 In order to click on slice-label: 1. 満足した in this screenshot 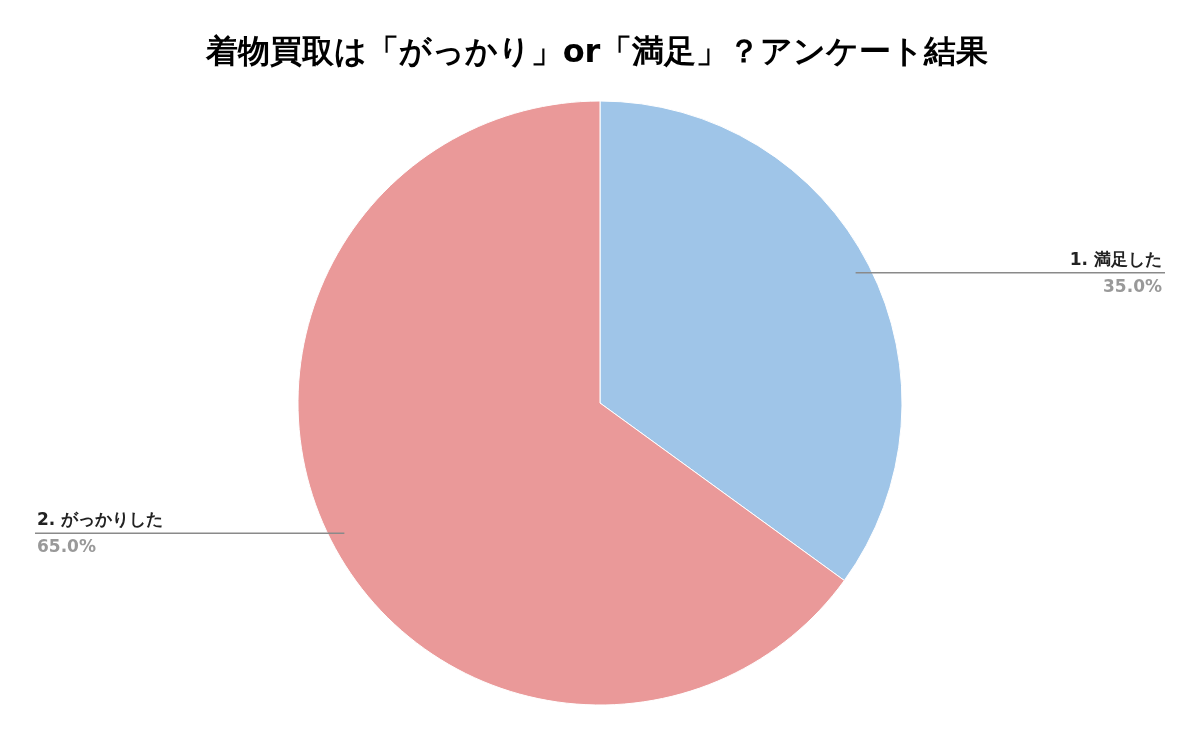, I will do `click(1115, 258)`.